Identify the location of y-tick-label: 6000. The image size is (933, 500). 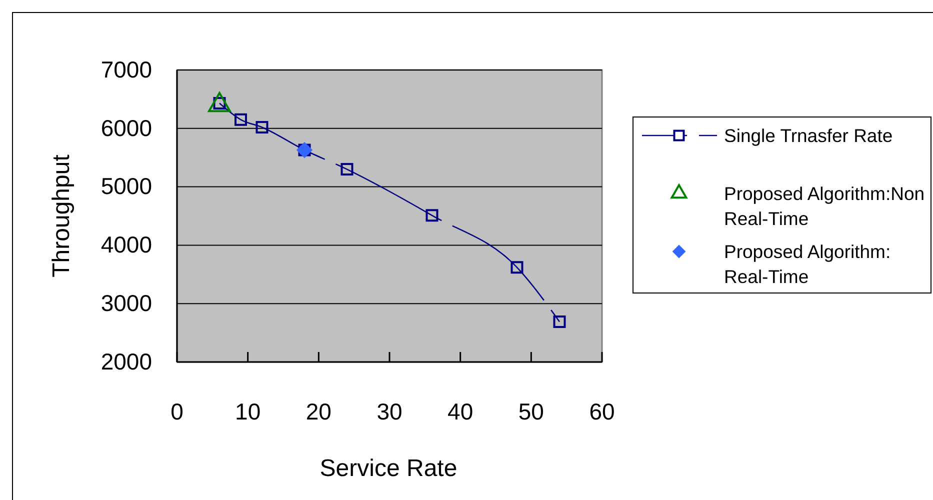
(126, 127).